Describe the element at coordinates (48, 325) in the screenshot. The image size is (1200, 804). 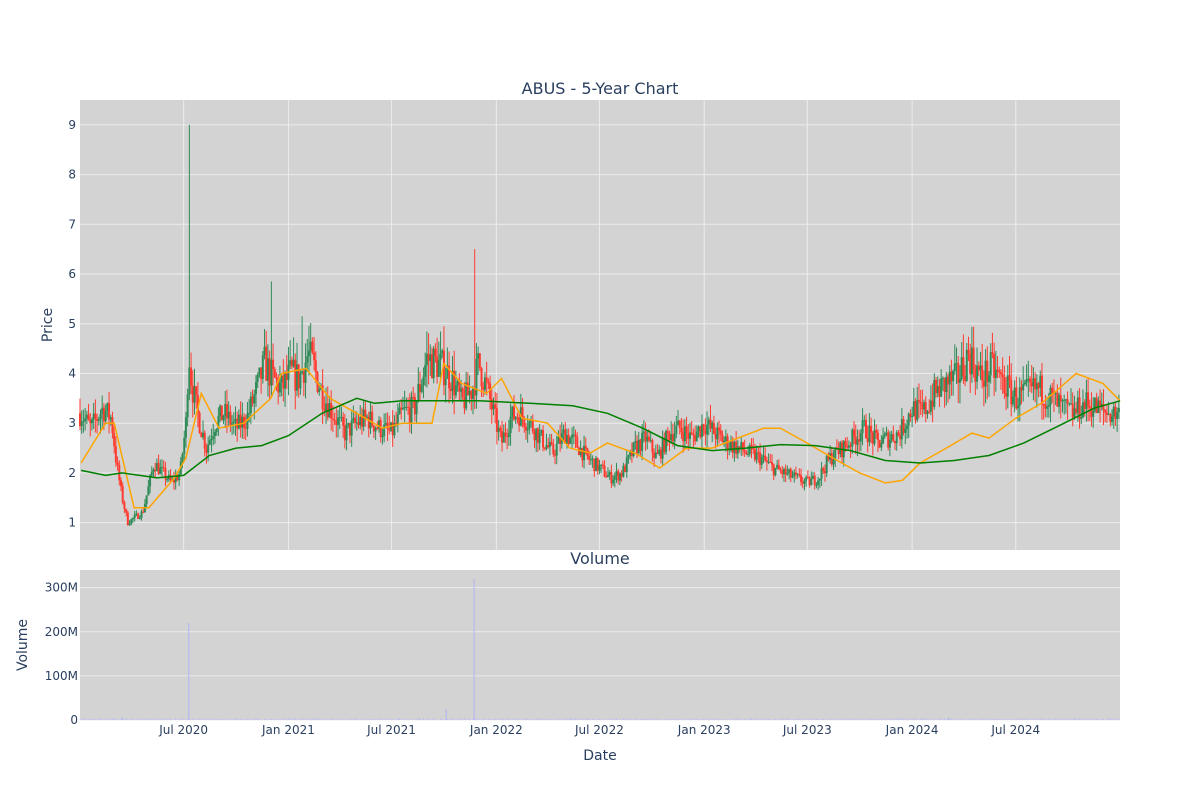
I see `price-y-axis-label: Price` at that location.